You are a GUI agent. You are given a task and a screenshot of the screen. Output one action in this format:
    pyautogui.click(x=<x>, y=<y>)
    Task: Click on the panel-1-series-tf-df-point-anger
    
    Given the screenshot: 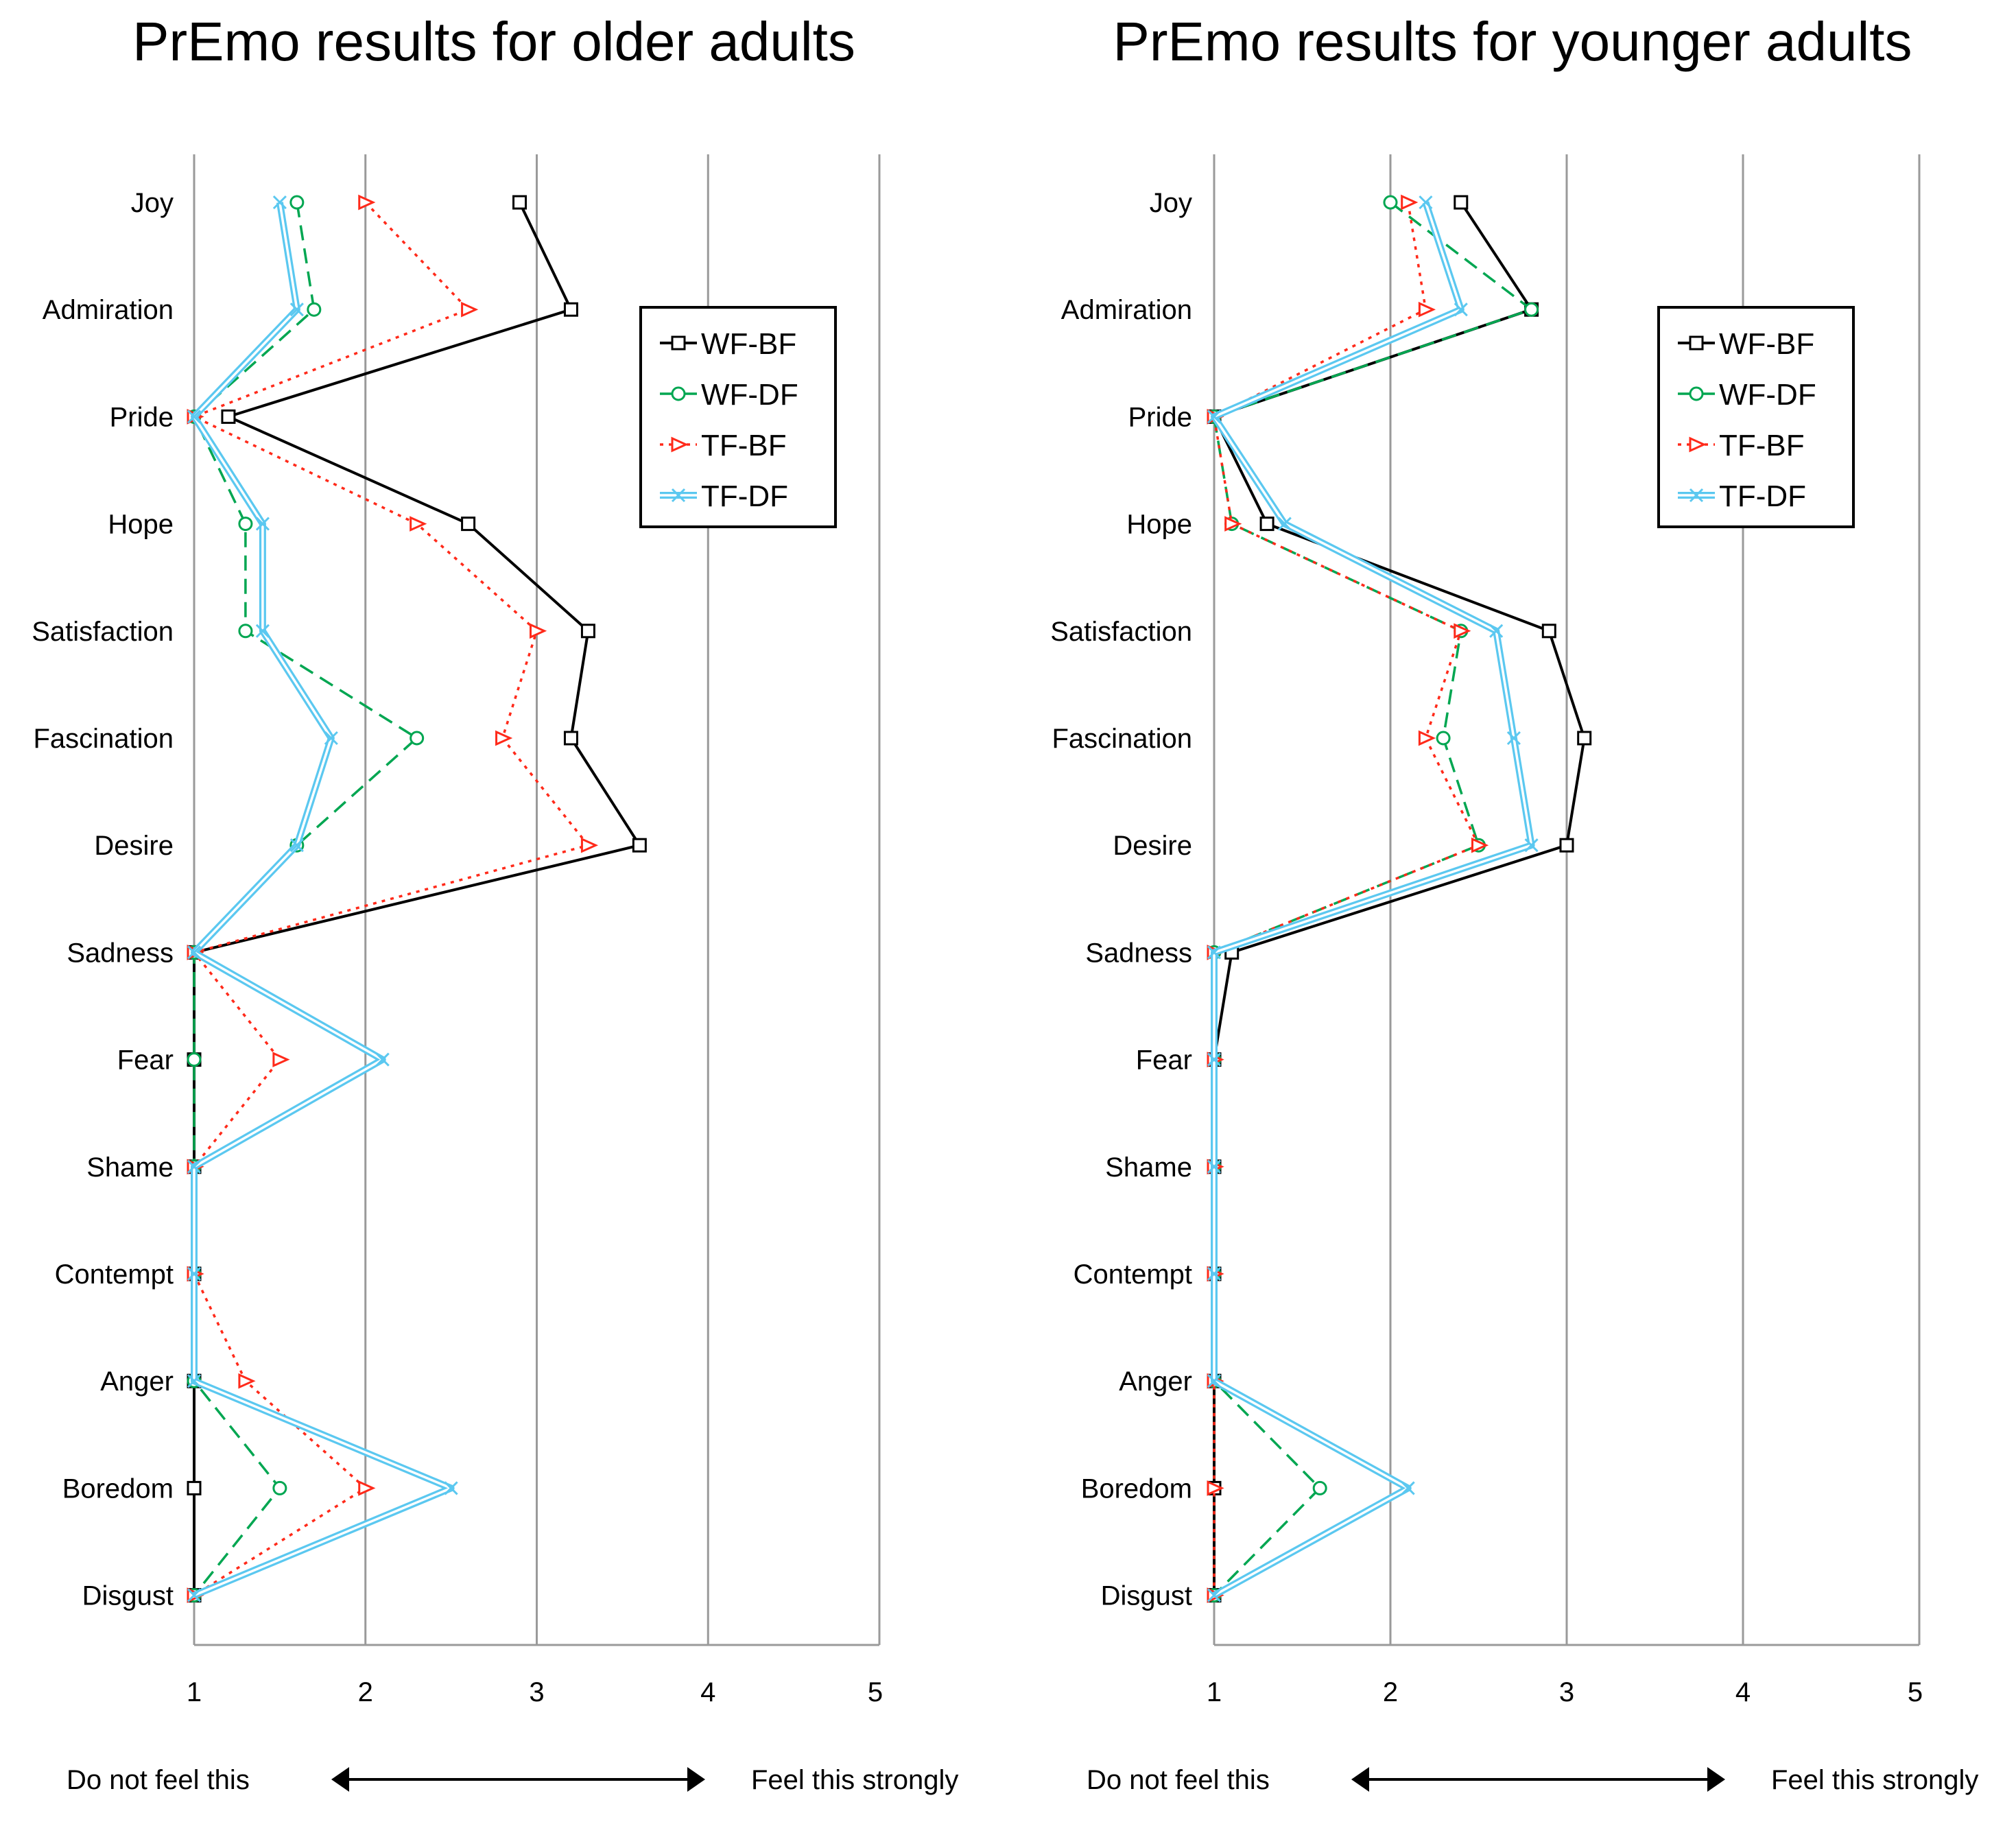 What is the action you would take?
    pyautogui.click(x=194, y=1381)
    